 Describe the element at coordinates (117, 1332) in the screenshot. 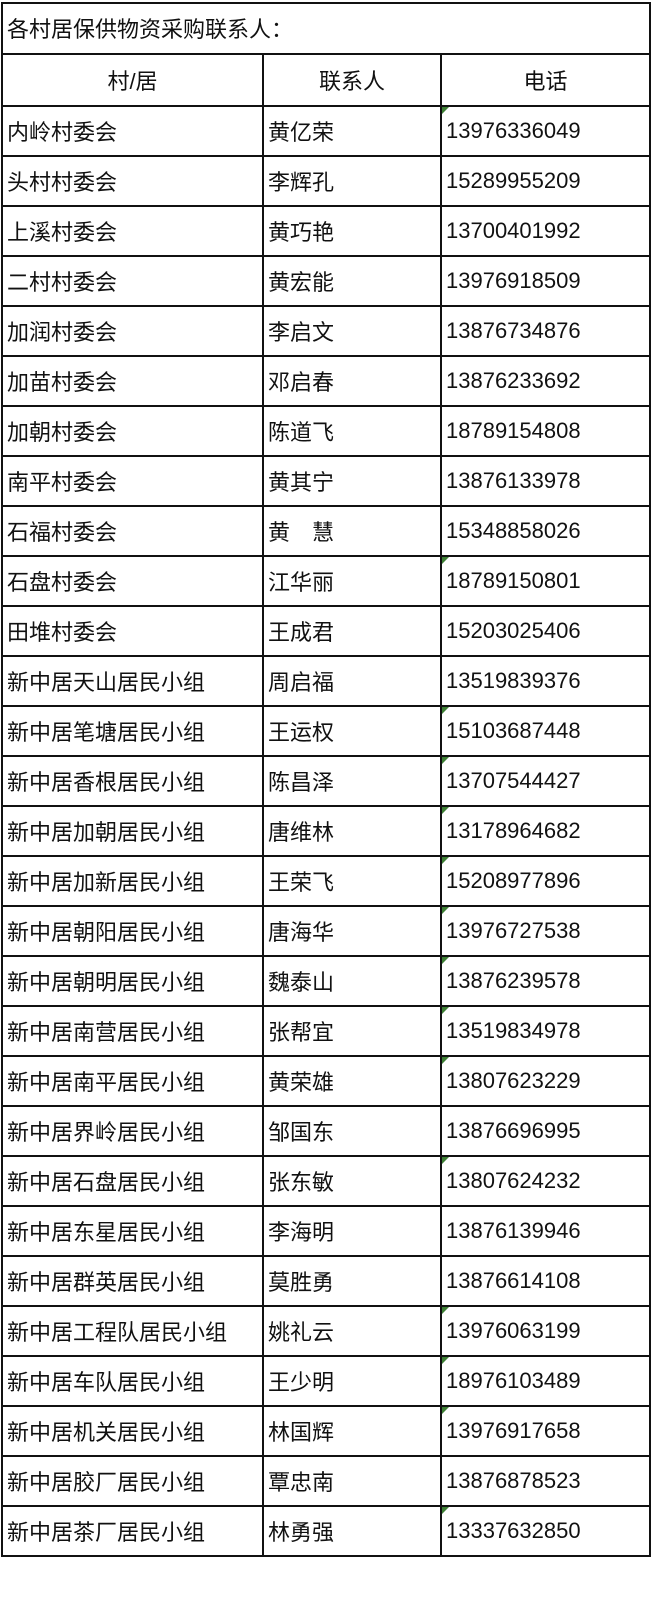

I see `unit-cell-text: 新中居工程队居民小组` at that location.